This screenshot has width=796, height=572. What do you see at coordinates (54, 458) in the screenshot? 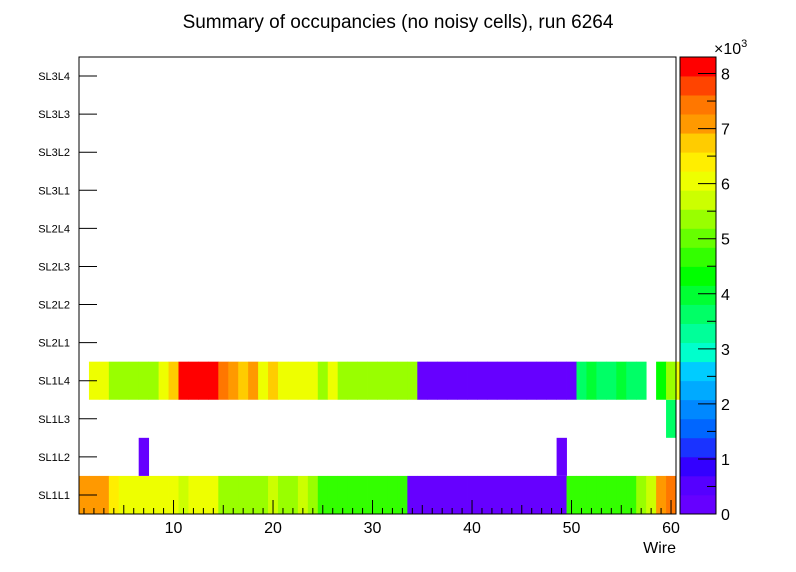
I see `y-tick-label: SL1L2` at bounding box center [54, 458].